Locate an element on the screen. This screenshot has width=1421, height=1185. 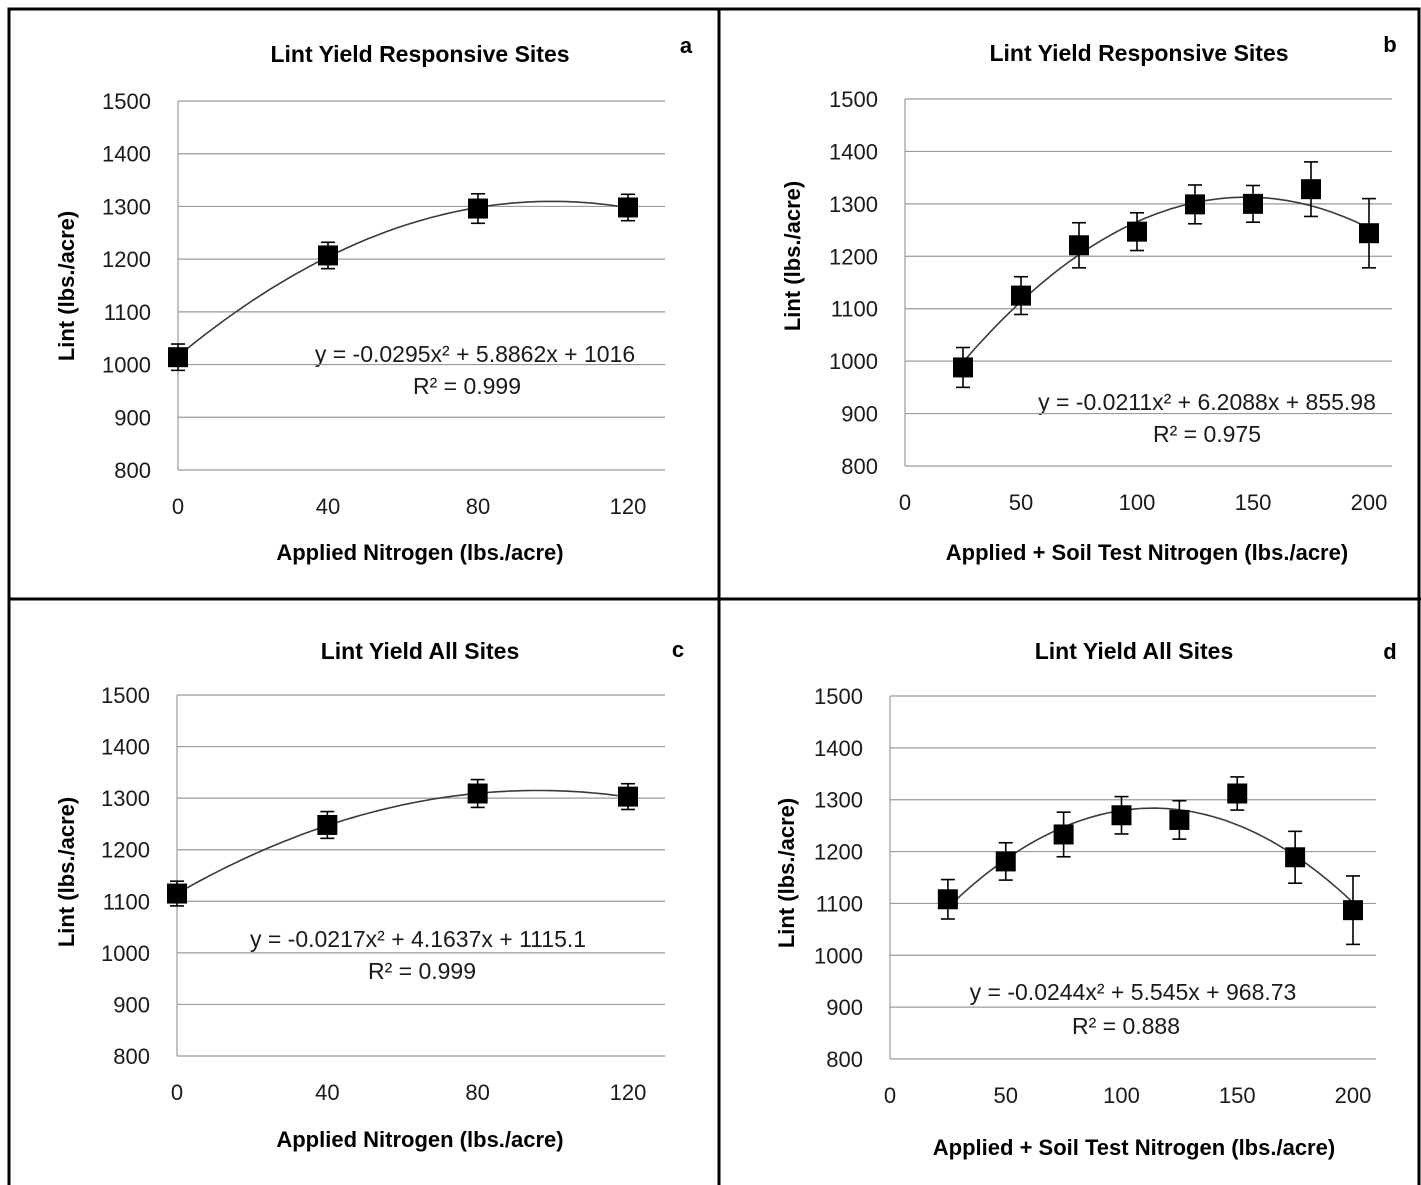
panel-letter: d is located at coordinates (1389, 651).